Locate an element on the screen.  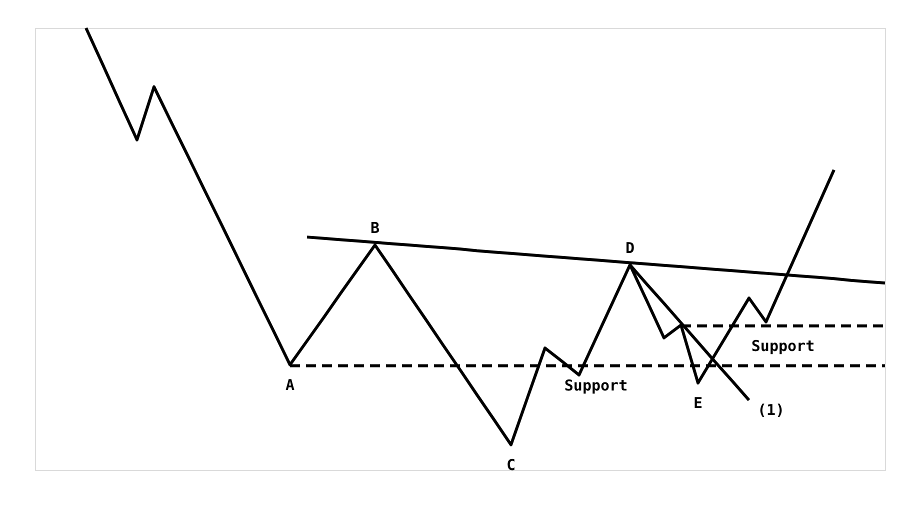
annotation: B is located at coordinates (375, 228).